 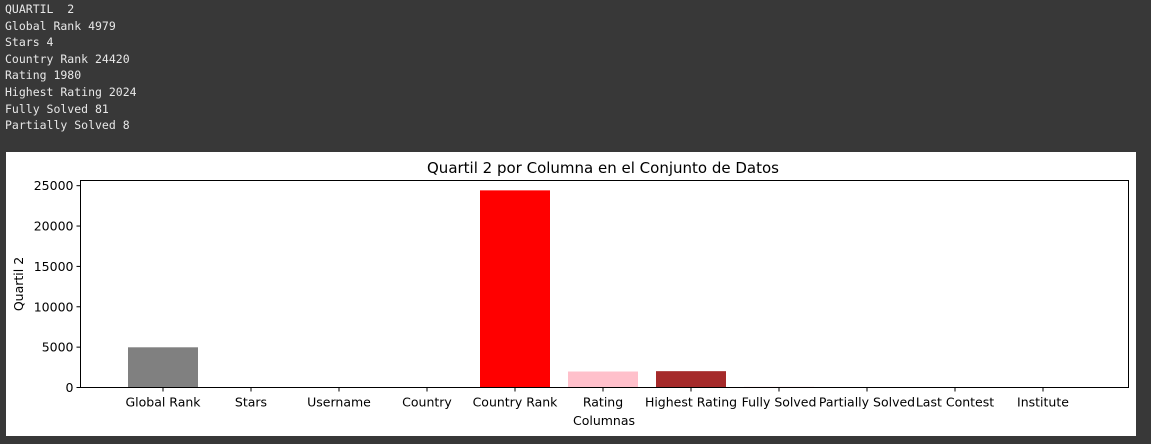 I want to click on output-line: Partially Solved 8, so click(x=67, y=125).